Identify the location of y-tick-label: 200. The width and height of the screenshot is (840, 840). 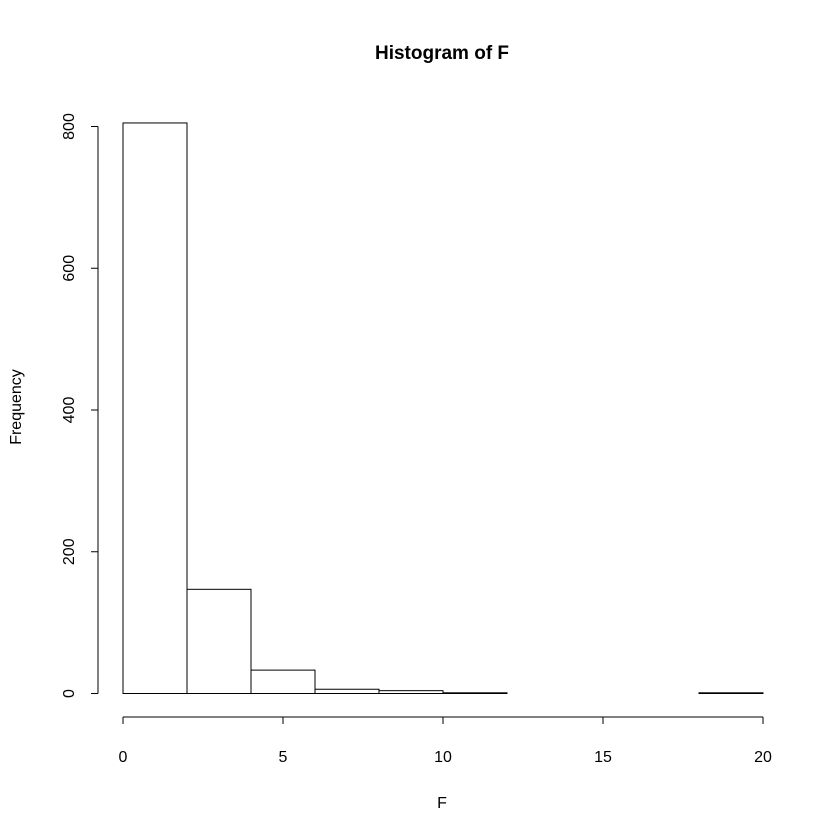
(69, 551).